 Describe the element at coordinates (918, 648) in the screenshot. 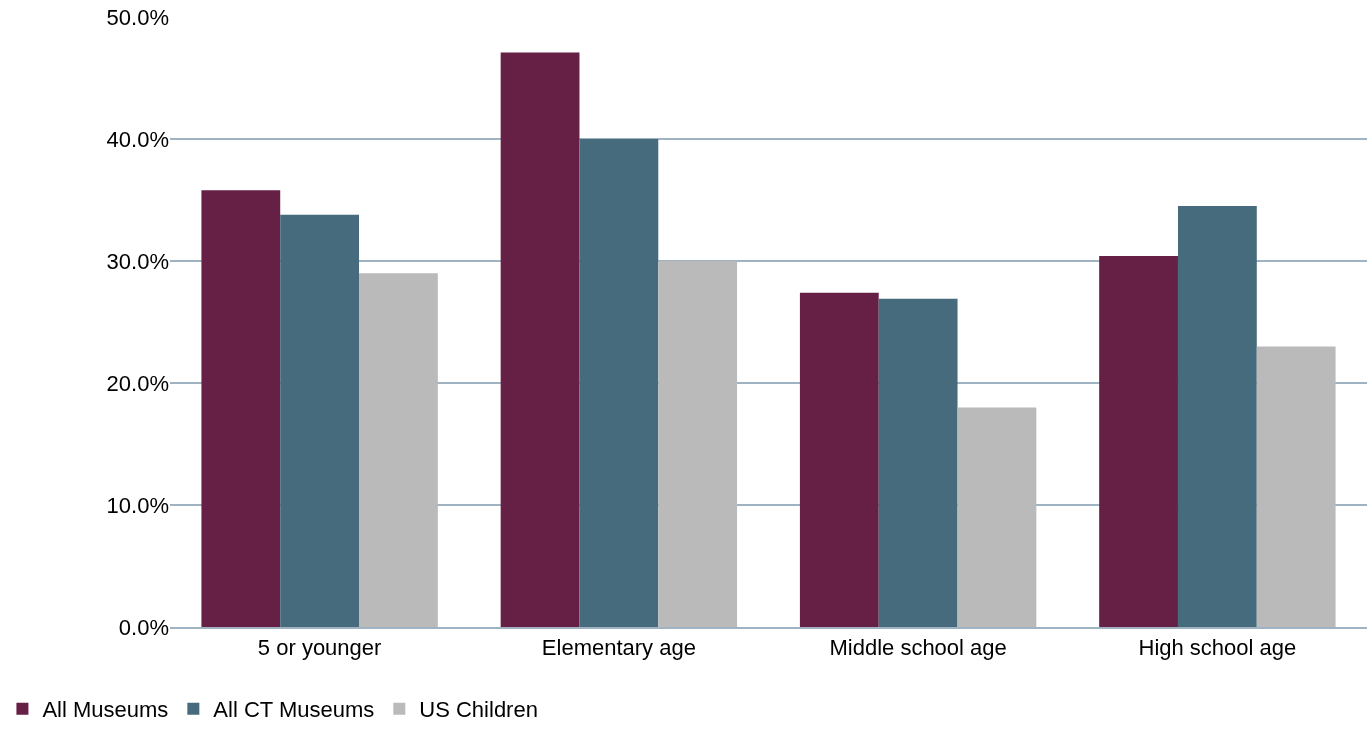

I see `x-tick-label: Middle school age` at that location.